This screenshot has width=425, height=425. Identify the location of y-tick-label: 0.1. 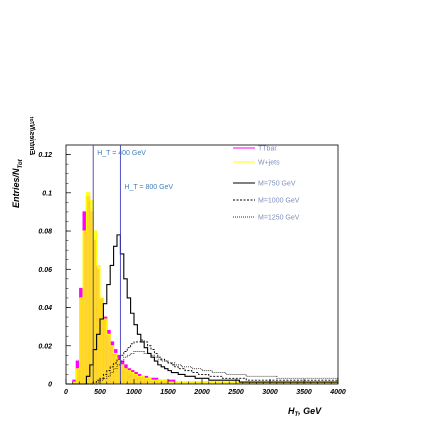
(47, 193).